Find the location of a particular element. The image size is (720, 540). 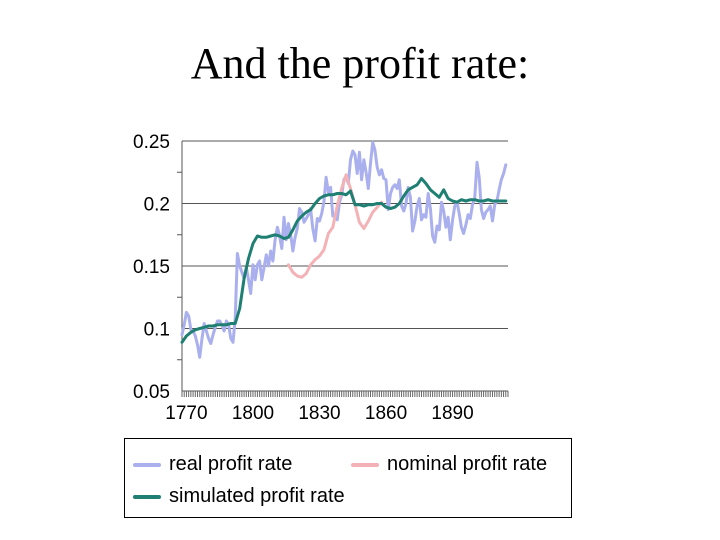

slide-title: And the profit rate: is located at coordinates (360, 63).